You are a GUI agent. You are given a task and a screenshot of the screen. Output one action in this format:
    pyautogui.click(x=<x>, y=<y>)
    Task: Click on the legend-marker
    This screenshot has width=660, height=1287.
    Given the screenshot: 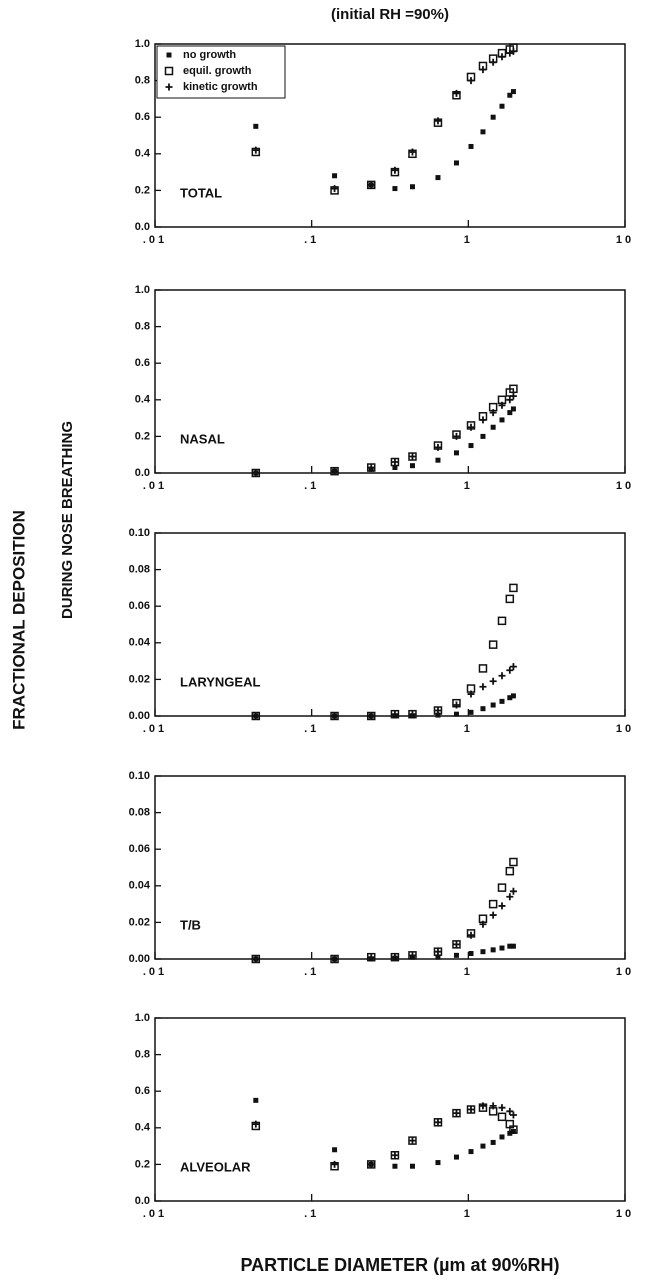 What is the action you would take?
    pyautogui.click(x=169, y=87)
    